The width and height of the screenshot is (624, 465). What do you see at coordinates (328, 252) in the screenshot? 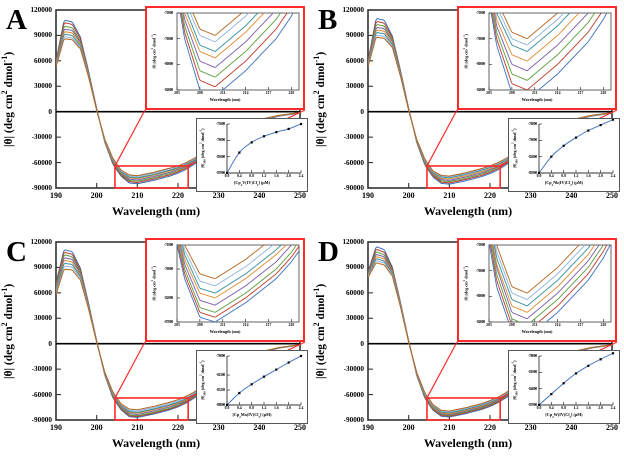
I see `panel-letter-D: D` at bounding box center [328, 252].